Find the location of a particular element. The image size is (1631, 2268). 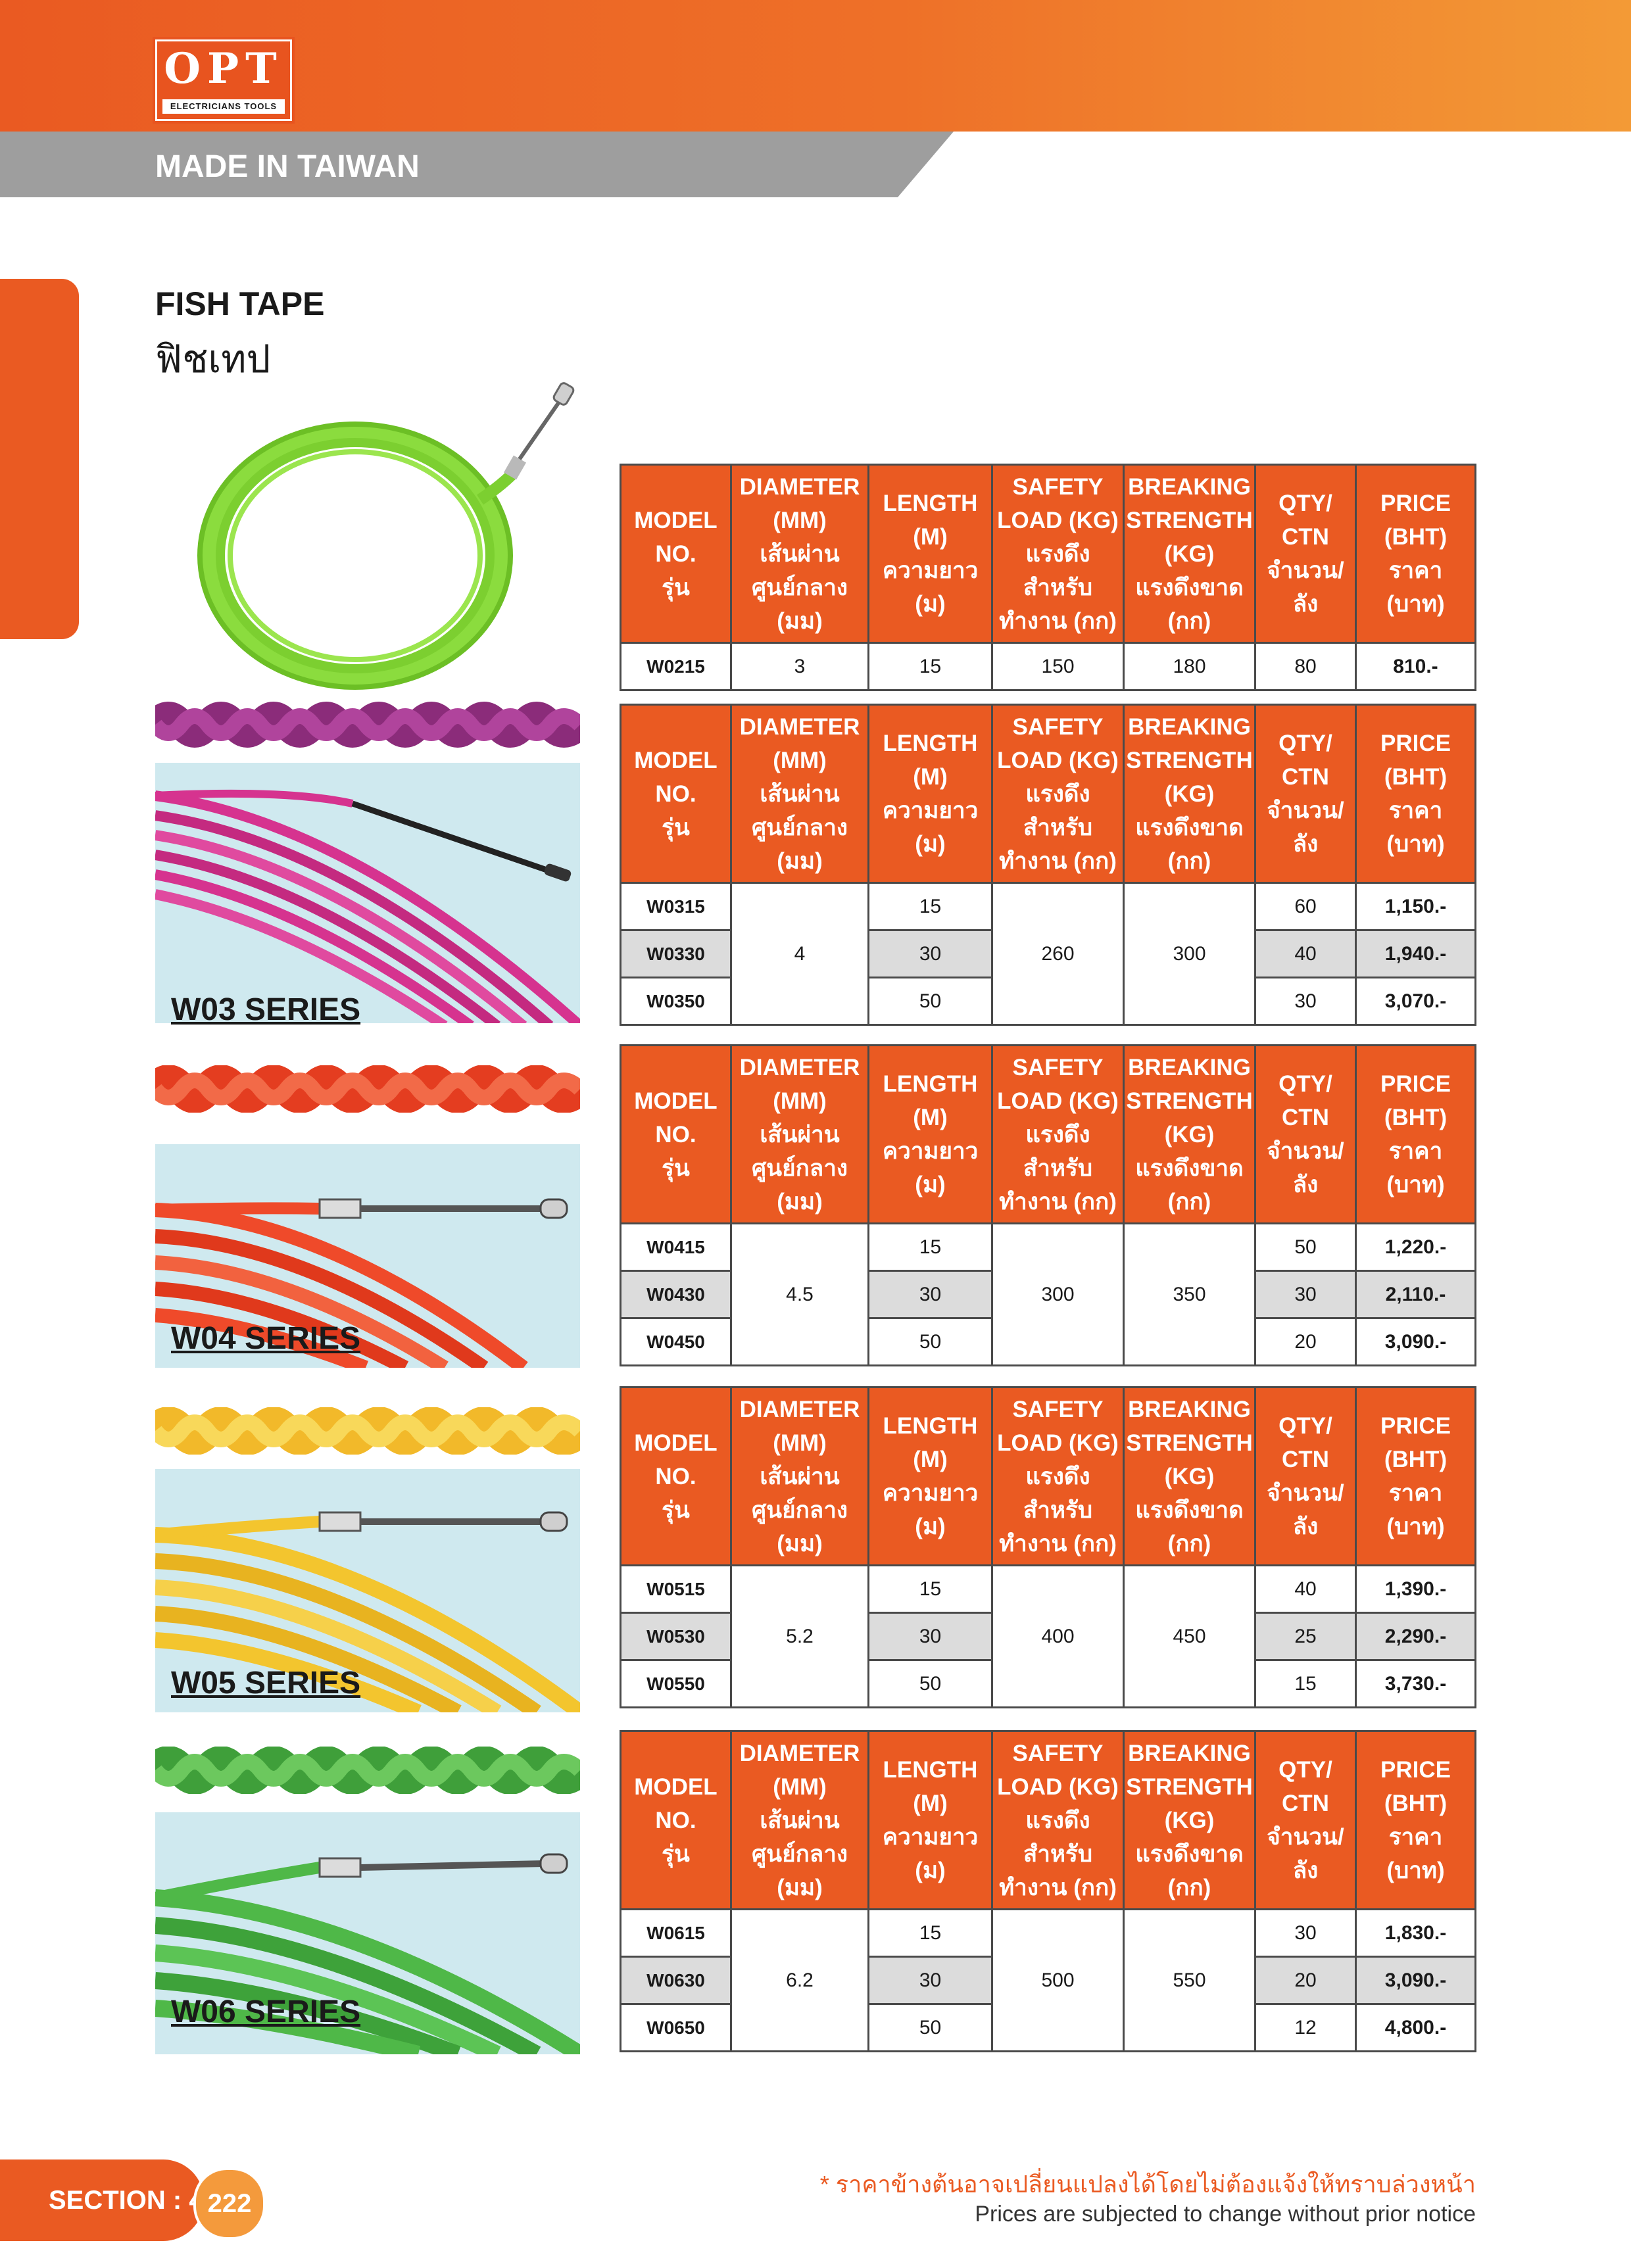

w05-rope-image is located at coordinates (367, 1431).